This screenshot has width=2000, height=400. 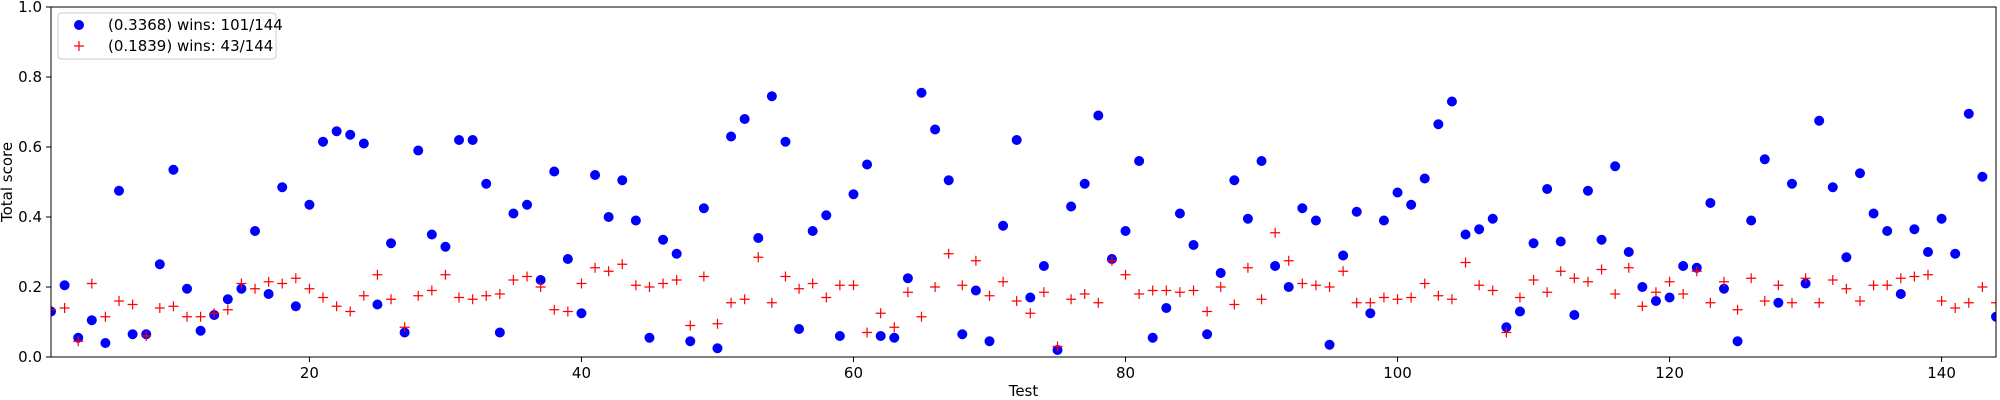 What do you see at coordinates (30, 77) in the screenshot?
I see `y-tick-label: 0.8` at bounding box center [30, 77].